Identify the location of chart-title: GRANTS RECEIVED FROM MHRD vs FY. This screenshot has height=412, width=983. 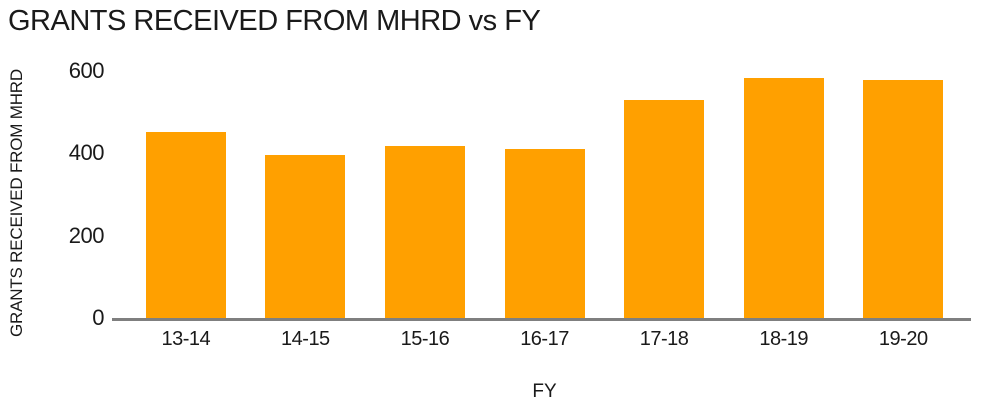
(274, 21).